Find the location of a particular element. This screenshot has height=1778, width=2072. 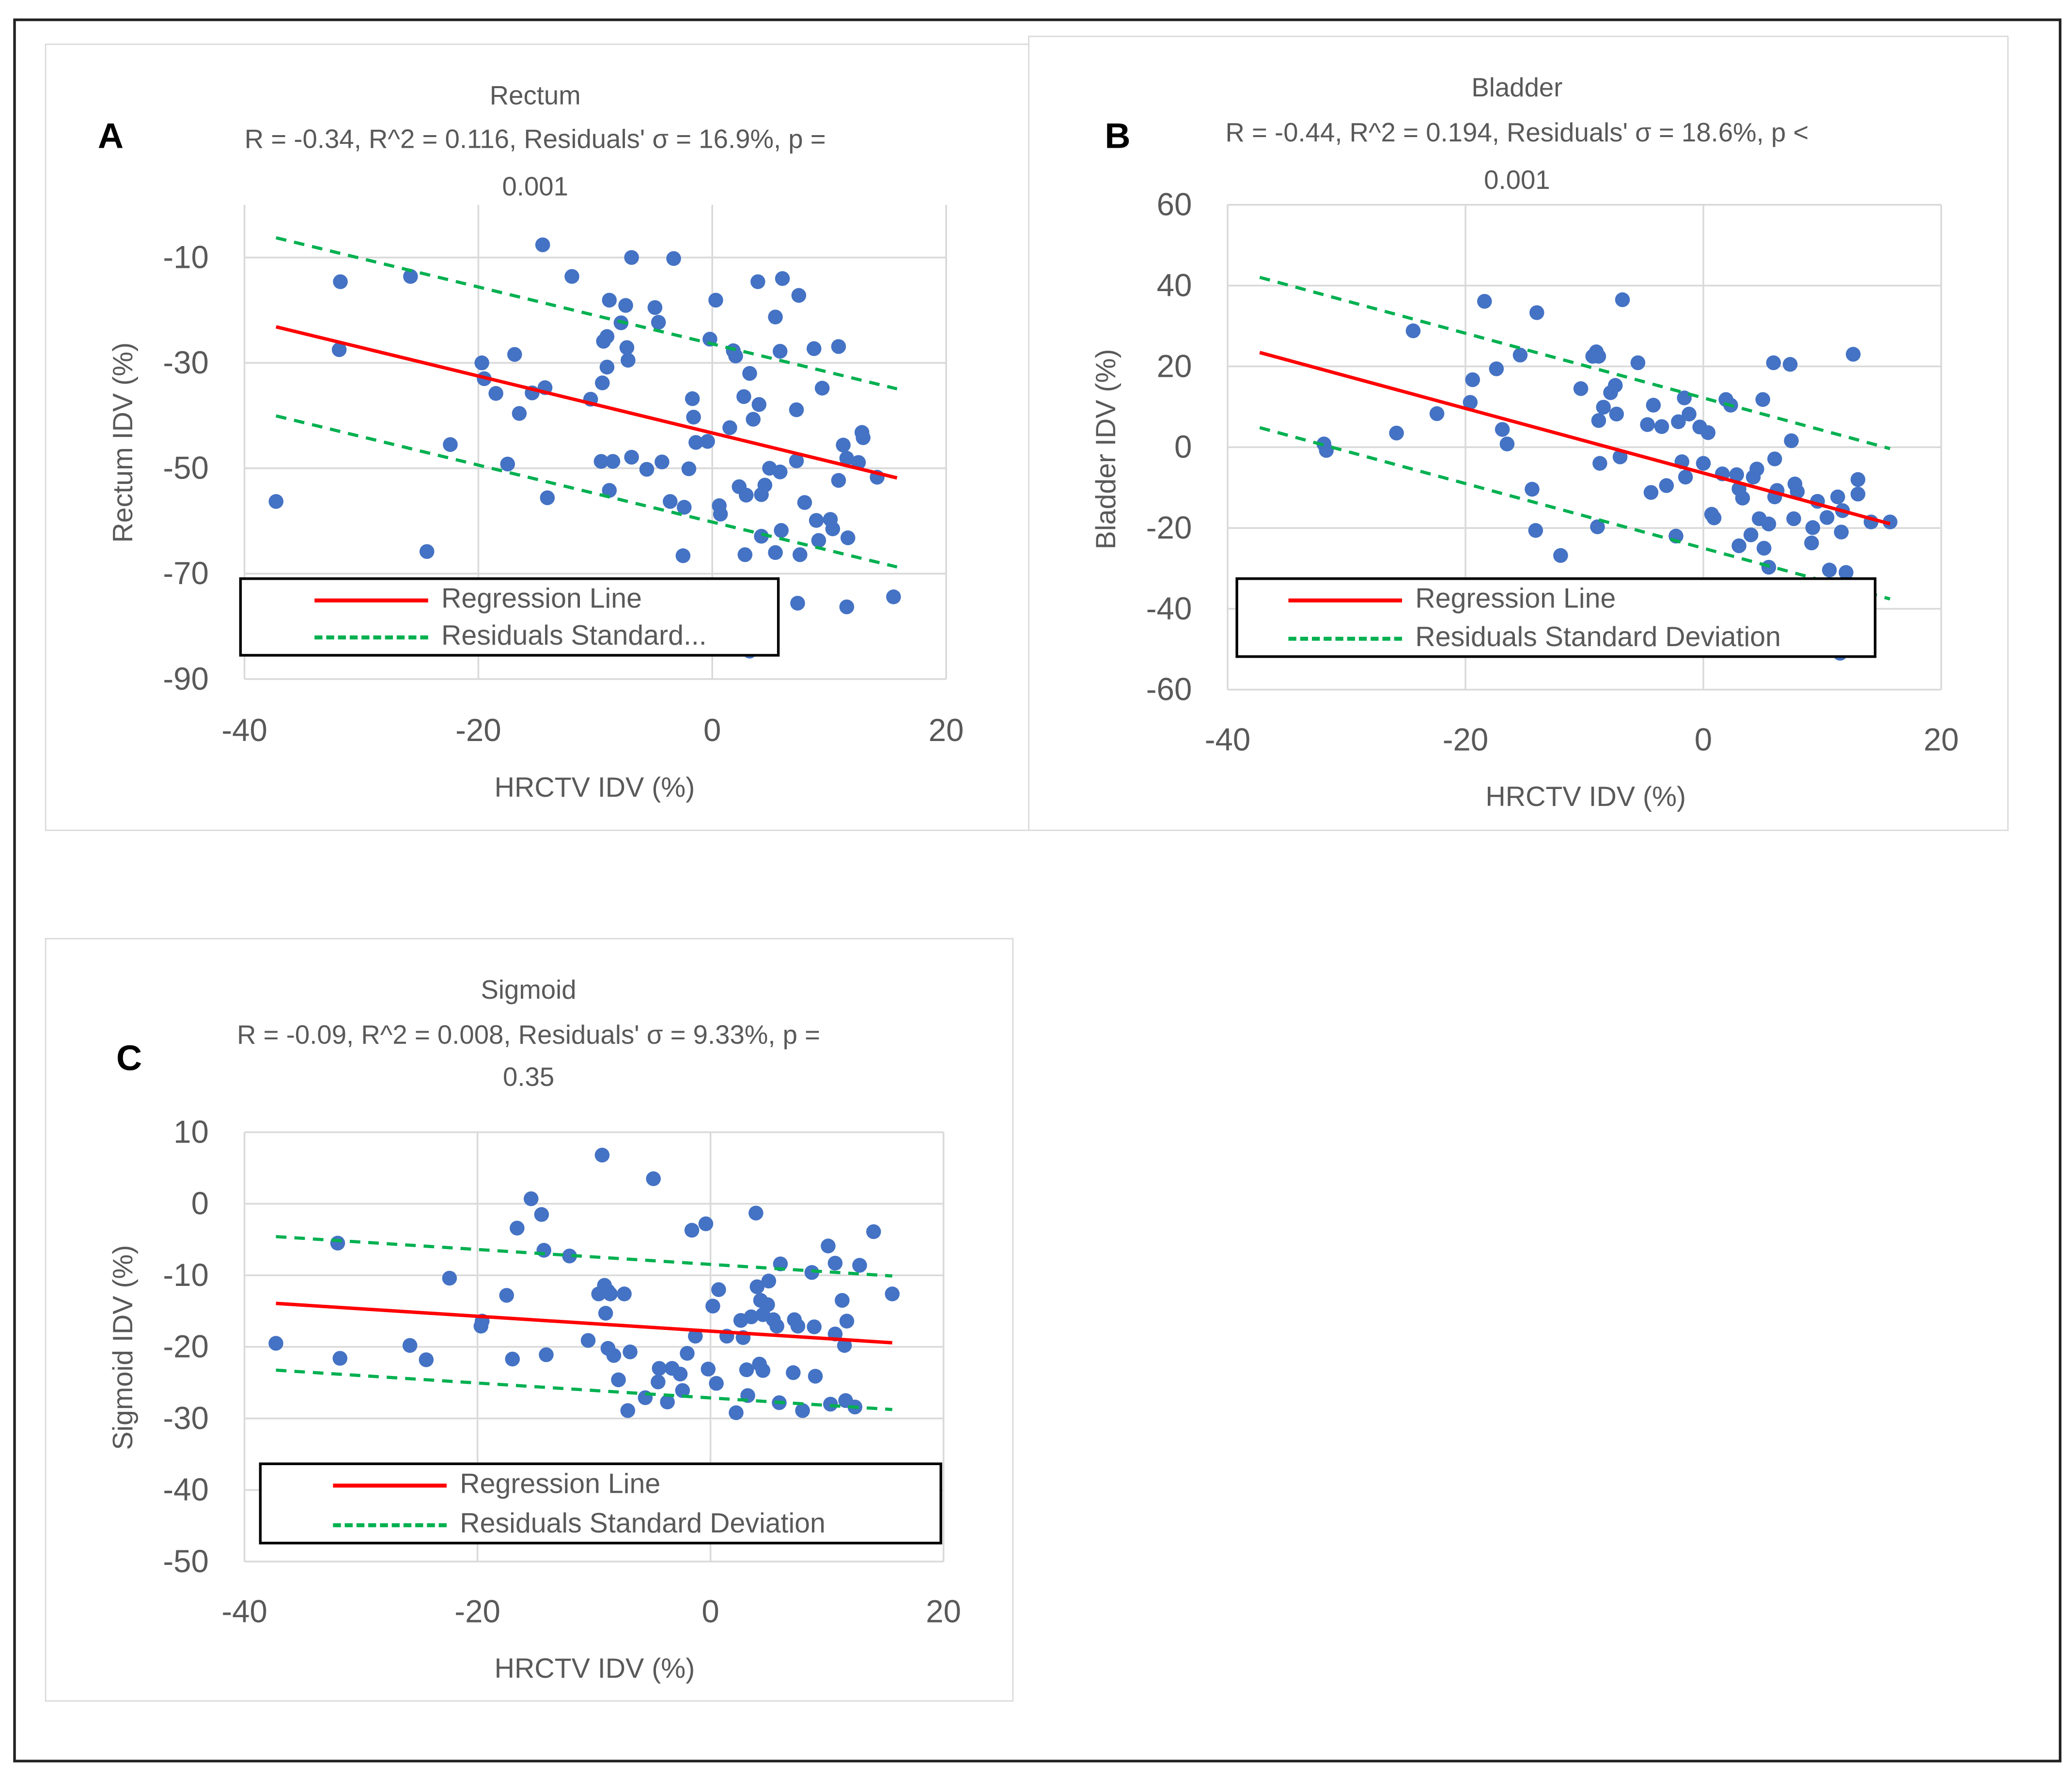

y-tick-label: -20 is located at coordinates (1169, 527).